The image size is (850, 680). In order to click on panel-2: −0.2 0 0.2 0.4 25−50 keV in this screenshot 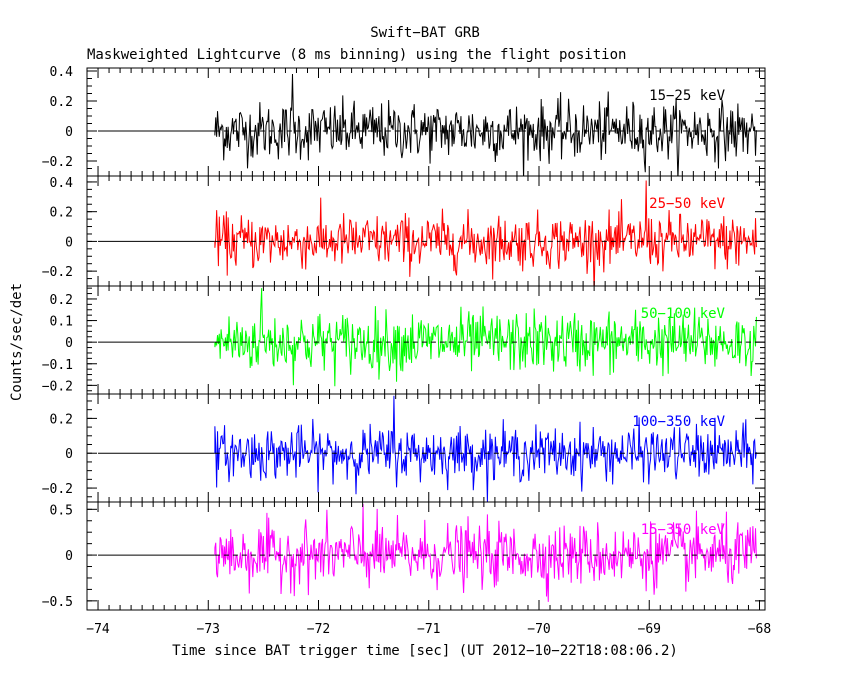, I will do `click(404, 231)`.